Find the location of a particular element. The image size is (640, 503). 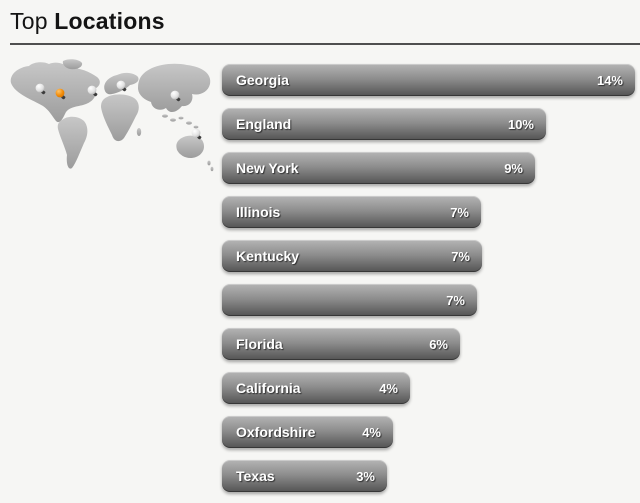

location-bar: New York 9% is located at coordinates (378, 168).